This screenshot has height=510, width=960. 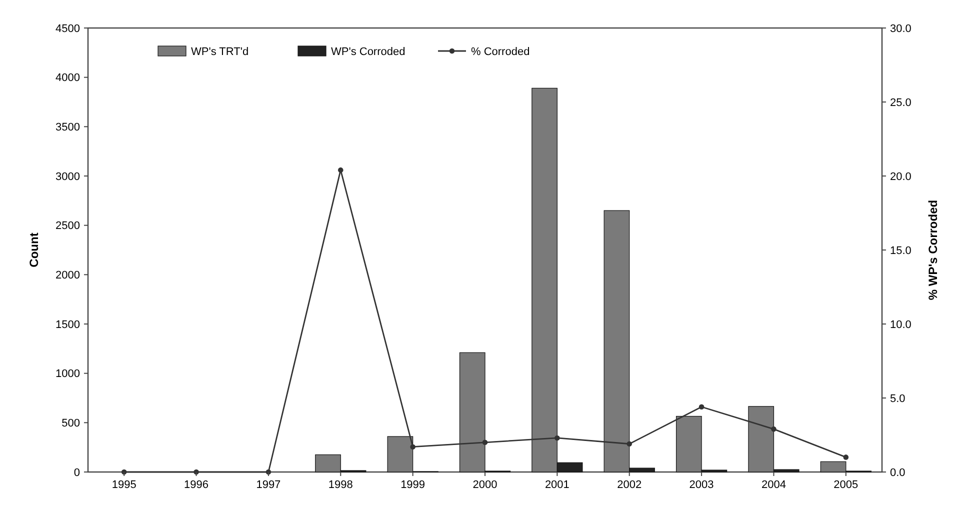 What do you see at coordinates (68, 226) in the screenshot?
I see `y-tick-label: 2500` at bounding box center [68, 226].